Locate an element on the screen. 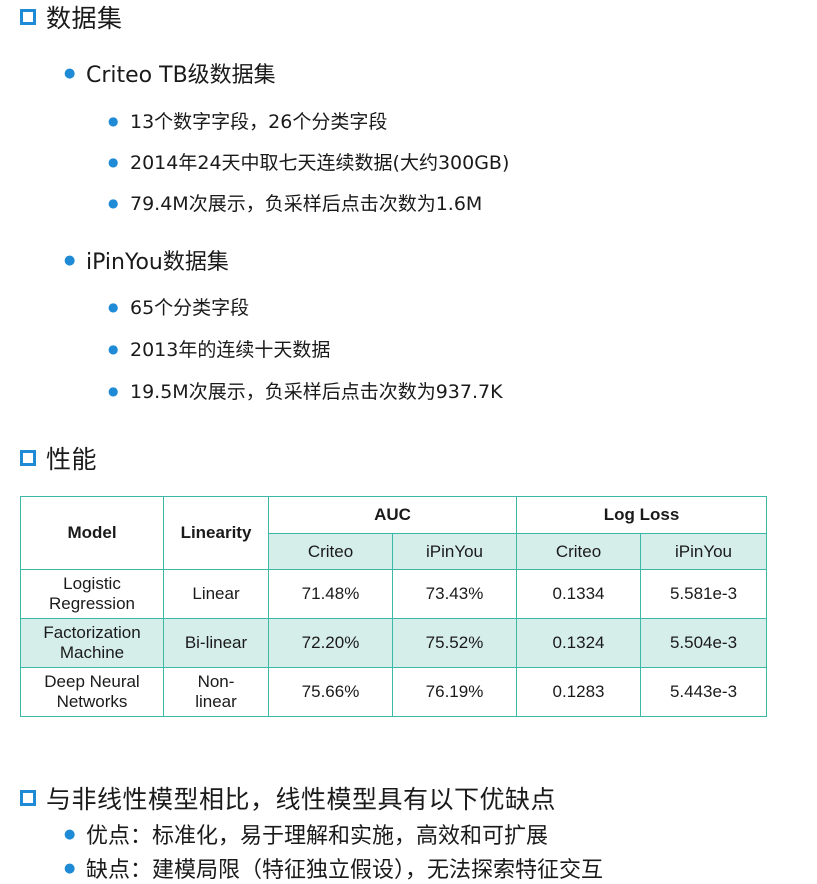  logloss-criteo-cell: 0.1283 is located at coordinates (578, 692).